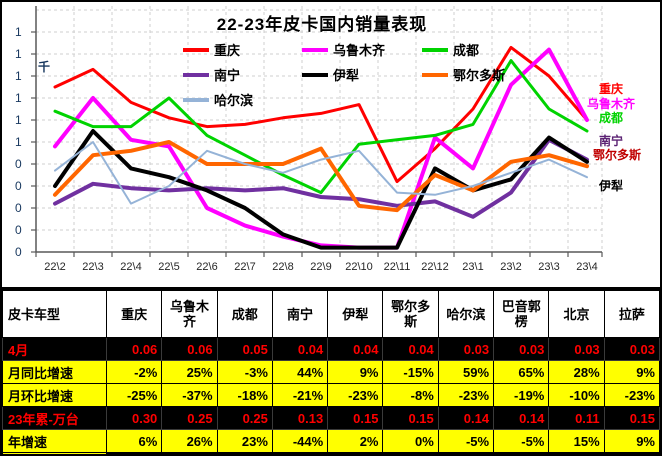 The width and height of the screenshot is (662, 456). I want to click on value-cell: 0.04, so click(300, 349).